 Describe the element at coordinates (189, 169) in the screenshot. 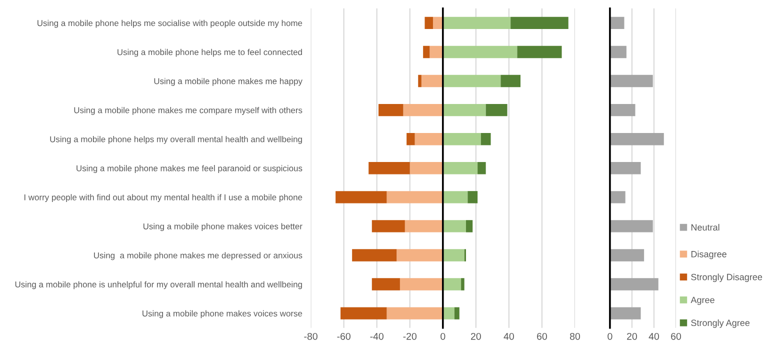

I see `y-tick-label: Using a mobile phone makes me feel paranoid or suspicious` at that location.